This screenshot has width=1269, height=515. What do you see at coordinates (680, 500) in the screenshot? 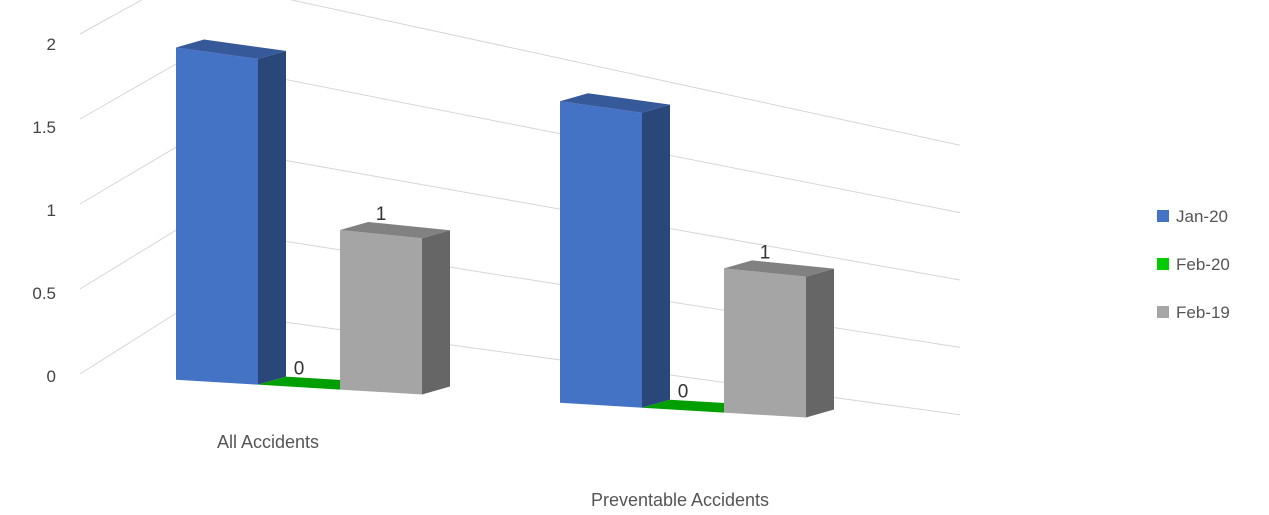
I see `category-label: Preventable Accidents` at bounding box center [680, 500].